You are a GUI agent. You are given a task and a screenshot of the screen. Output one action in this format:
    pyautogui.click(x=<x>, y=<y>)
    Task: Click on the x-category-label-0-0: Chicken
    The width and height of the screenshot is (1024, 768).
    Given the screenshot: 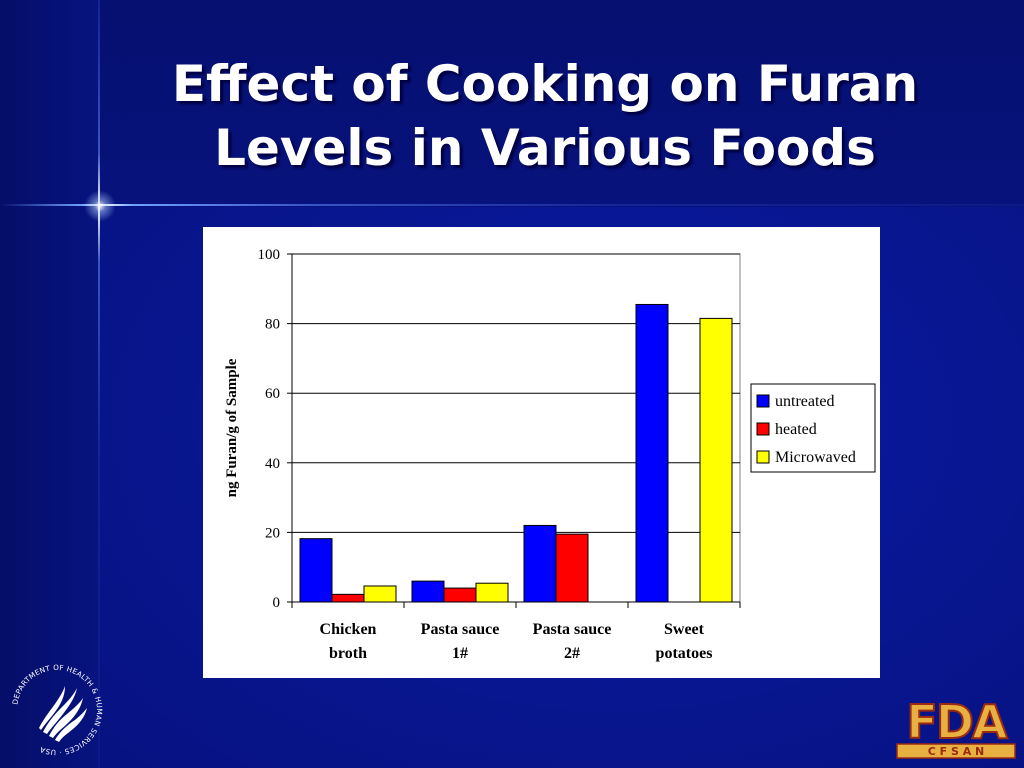 What is the action you would take?
    pyautogui.click(x=348, y=629)
    